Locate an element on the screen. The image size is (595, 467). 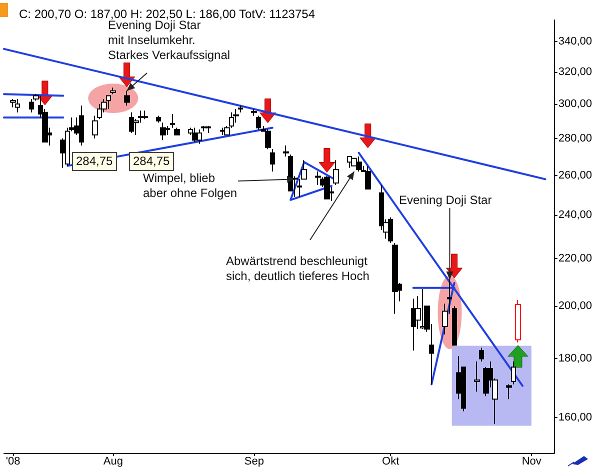
y-tick-label: 260,00 is located at coordinates (575, 175).